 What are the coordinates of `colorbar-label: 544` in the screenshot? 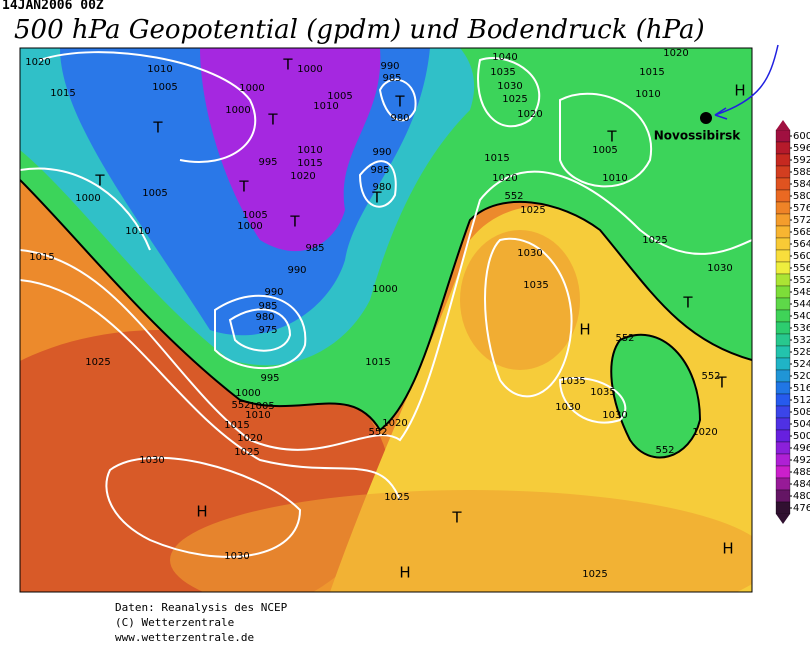 It's located at (801, 304).